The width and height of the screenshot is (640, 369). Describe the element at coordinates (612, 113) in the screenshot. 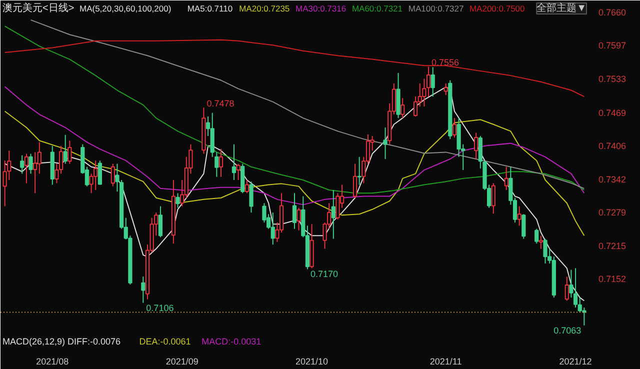

I see `y-tick-label: 0.7469` at that location.